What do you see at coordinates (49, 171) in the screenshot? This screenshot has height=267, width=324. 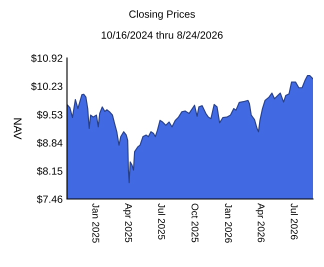 I see `y-tick-label: $8.15` at bounding box center [49, 171].